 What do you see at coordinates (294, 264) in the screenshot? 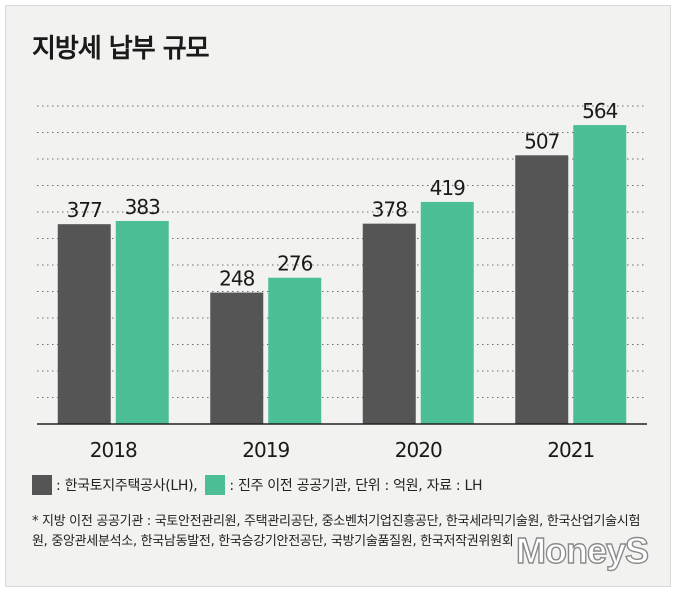
I see `data-label-jinju-2019: 276` at bounding box center [294, 264].